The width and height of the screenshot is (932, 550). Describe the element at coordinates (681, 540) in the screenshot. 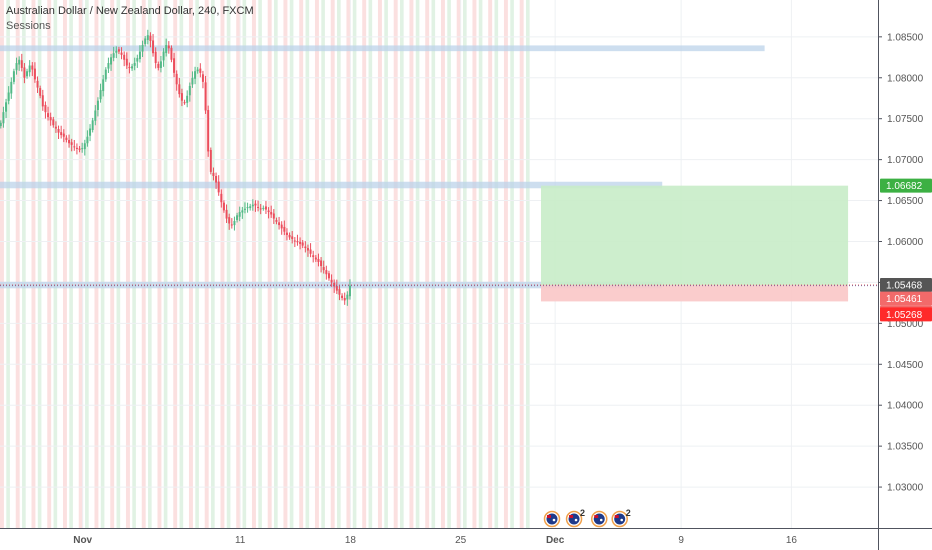

I see `x-tick-label: 9` at that location.